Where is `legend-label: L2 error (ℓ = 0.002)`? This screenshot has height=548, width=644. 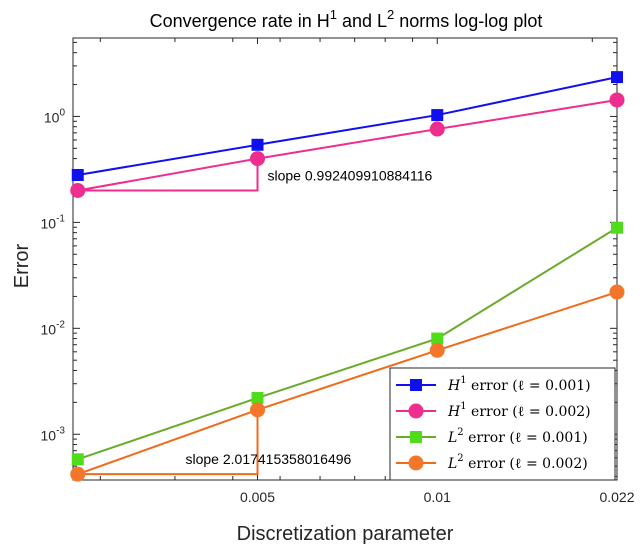 legend-label: L2 error (ℓ = 0.002) is located at coordinates (517, 462).